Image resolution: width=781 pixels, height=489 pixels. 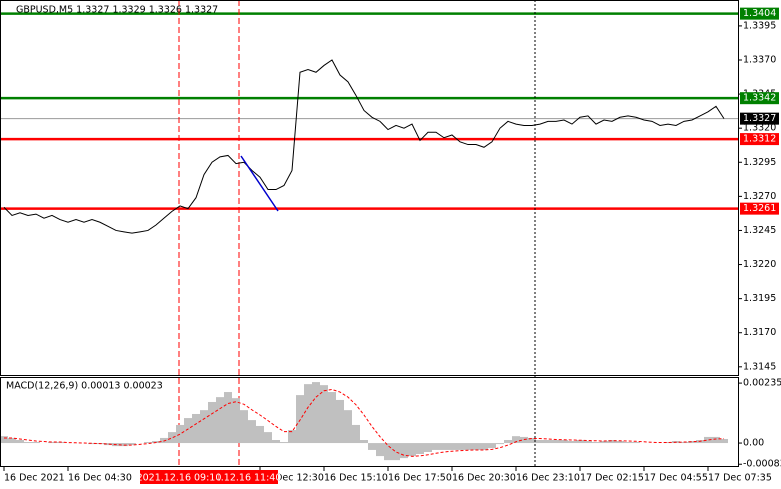 What do you see at coordinates (759, 230) in the screenshot?
I see `y-tick-label: 1.3245` at bounding box center [759, 230].